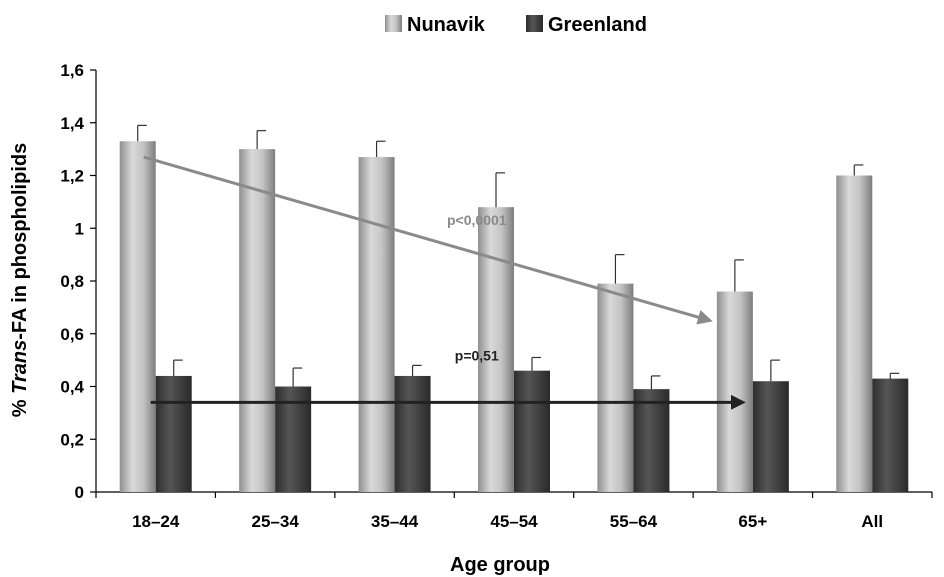 This screenshot has width=944, height=577. What do you see at coordinates (516, 25) in the screenshot?
I see `legend: Nunavik Greenland` at bounding box center [516, 25].